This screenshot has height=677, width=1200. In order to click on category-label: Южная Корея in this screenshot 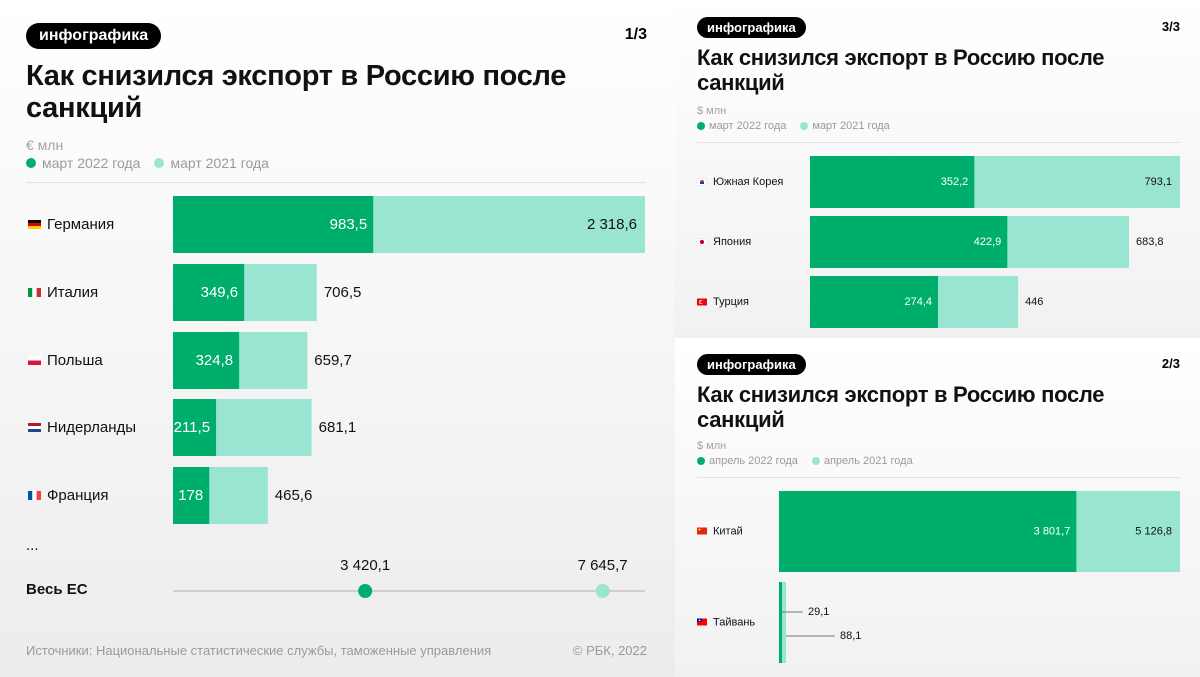, I will do `click(748, 182)`.